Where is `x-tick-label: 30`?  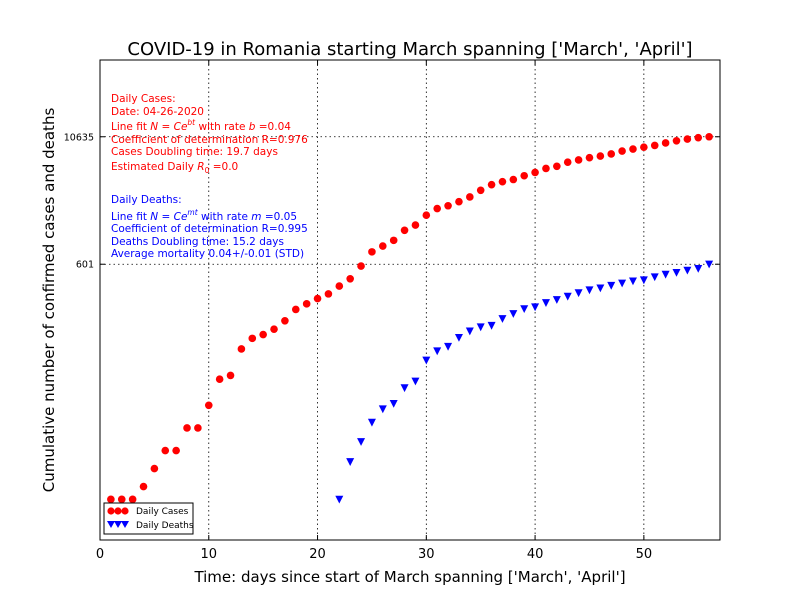
x-tick-label: 30 is located at coordinates (426, 554).